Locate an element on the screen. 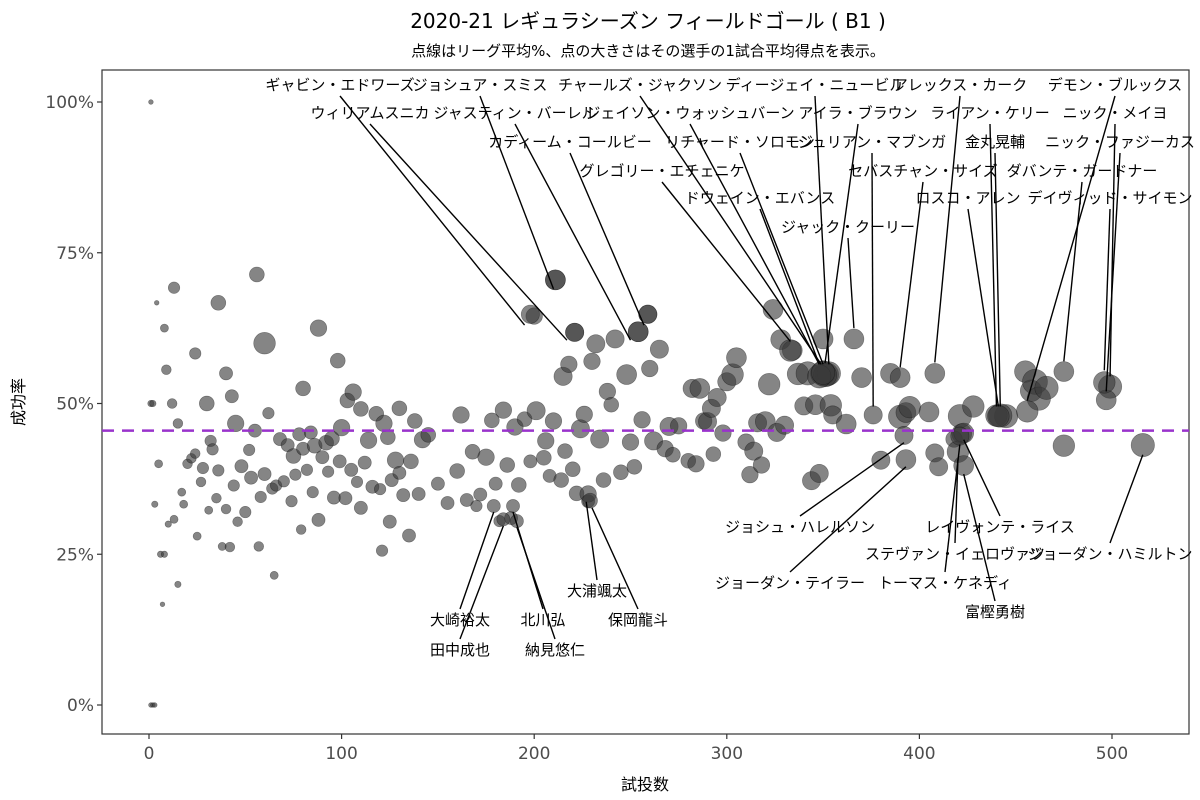 The image size is (1200, 800). player-label: 保岡龍斗 is located at coordinates (638, 620).